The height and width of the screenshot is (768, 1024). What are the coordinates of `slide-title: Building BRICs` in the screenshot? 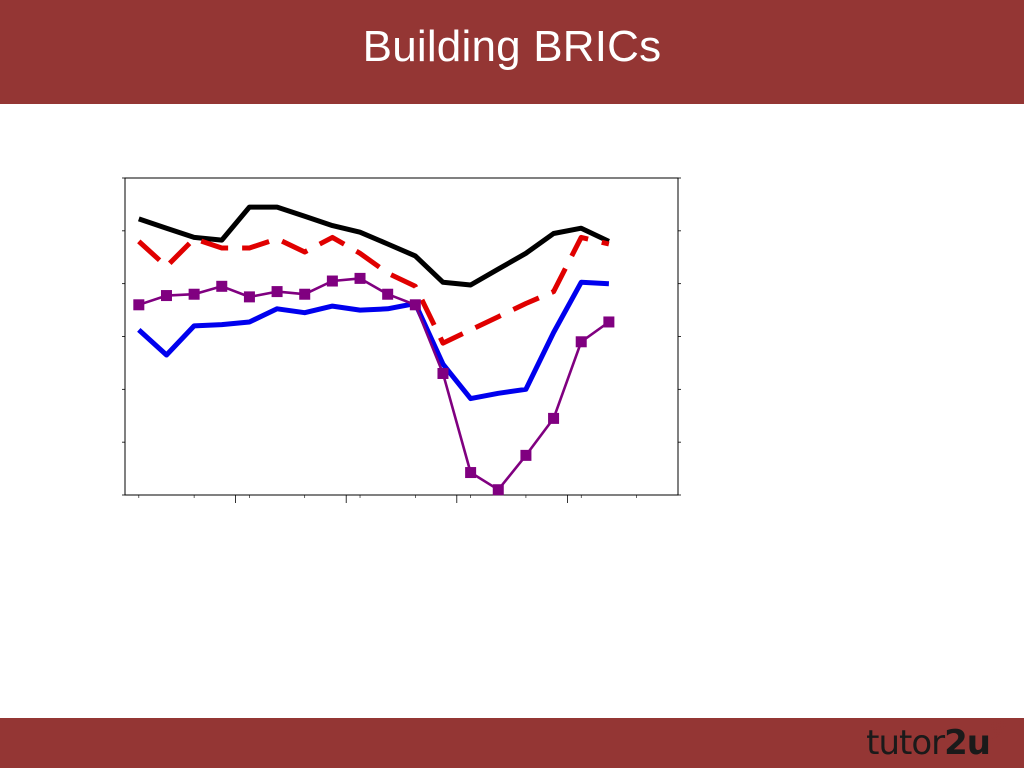 It's located at (512, 46).